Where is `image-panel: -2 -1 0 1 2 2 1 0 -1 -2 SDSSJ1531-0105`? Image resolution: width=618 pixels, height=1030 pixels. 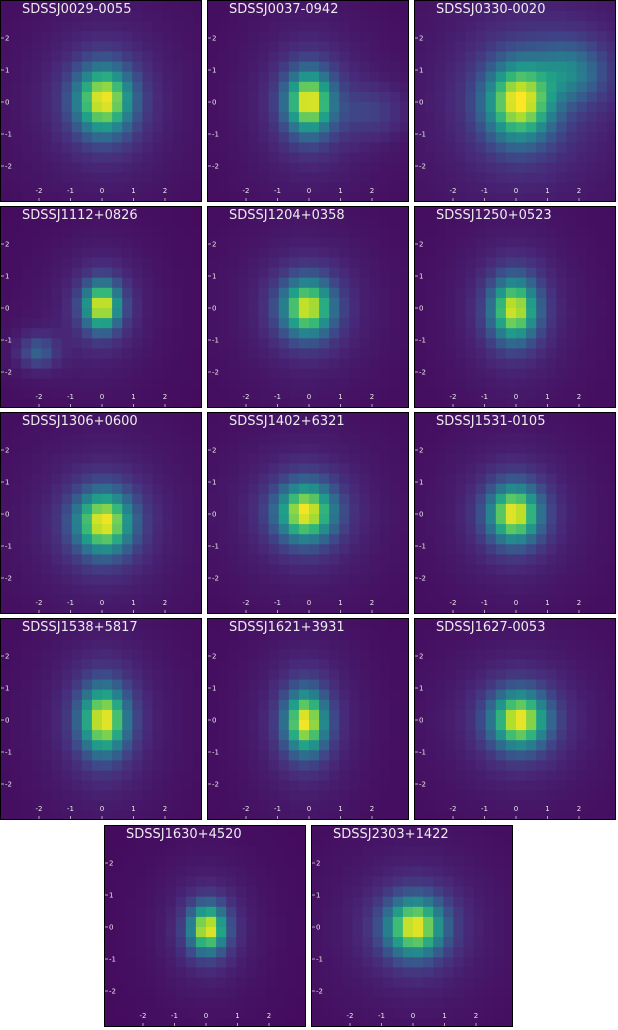
image-panel: -2 -1 0 1 2 2 1 0 -1 -2 SDSSJ1531-0105 is located at coordinates (515, 513).